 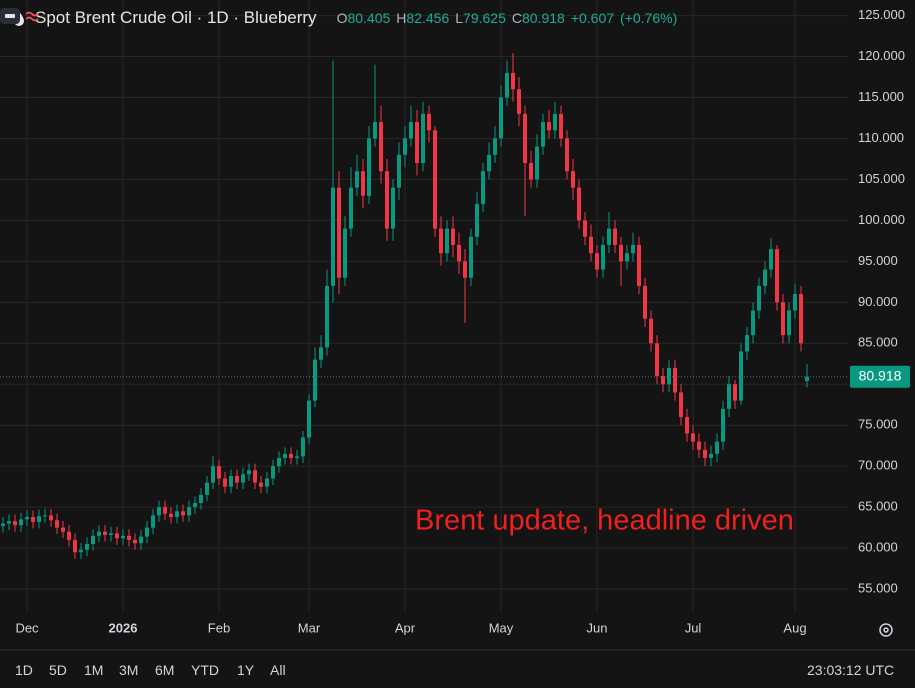 What do you see at coordinates (878, 547) in the screenshot?
I see `y-tick-label: 60.000` at bounding box center [878, 547].